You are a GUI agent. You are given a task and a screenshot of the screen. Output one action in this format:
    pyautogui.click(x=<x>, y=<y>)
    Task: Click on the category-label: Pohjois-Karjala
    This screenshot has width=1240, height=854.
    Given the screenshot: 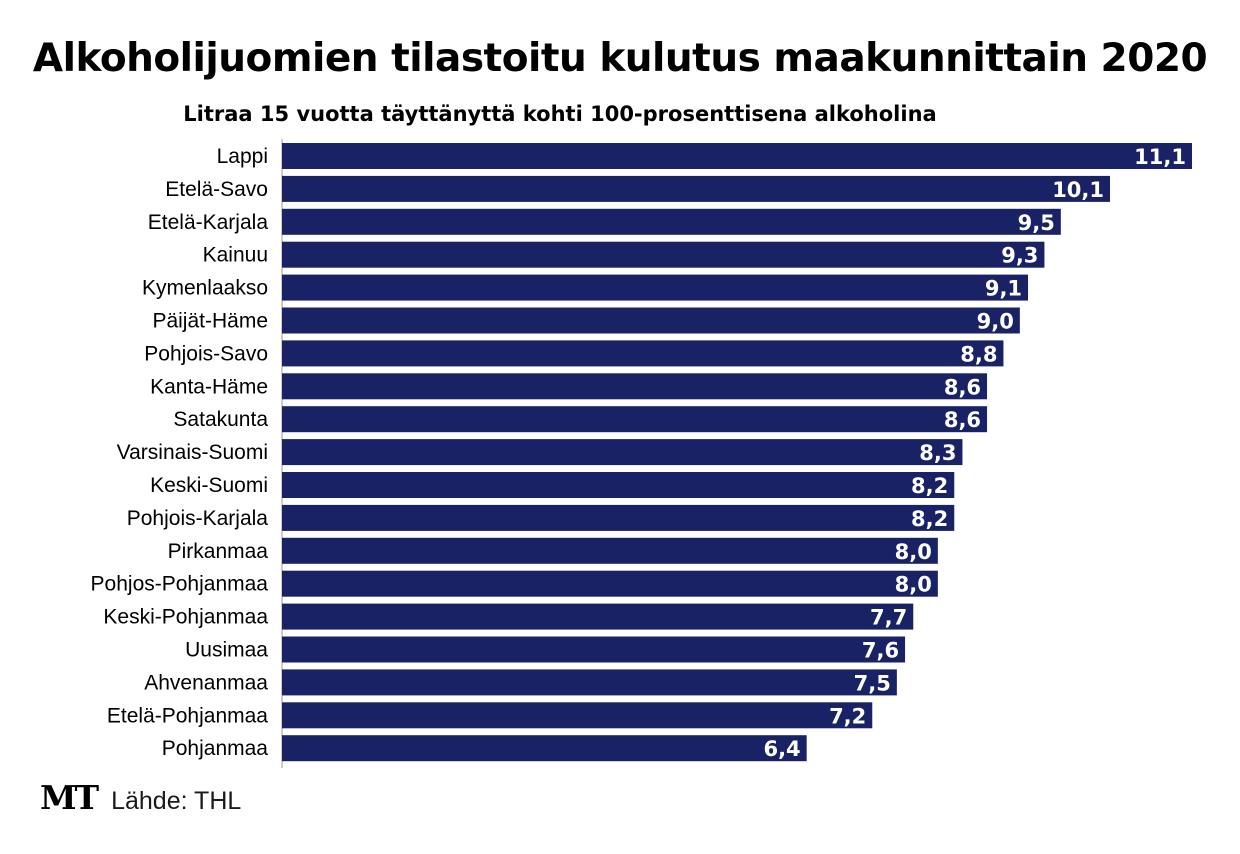 What is the action you would take?
    pyautogui.click(x=198, y=518)
    